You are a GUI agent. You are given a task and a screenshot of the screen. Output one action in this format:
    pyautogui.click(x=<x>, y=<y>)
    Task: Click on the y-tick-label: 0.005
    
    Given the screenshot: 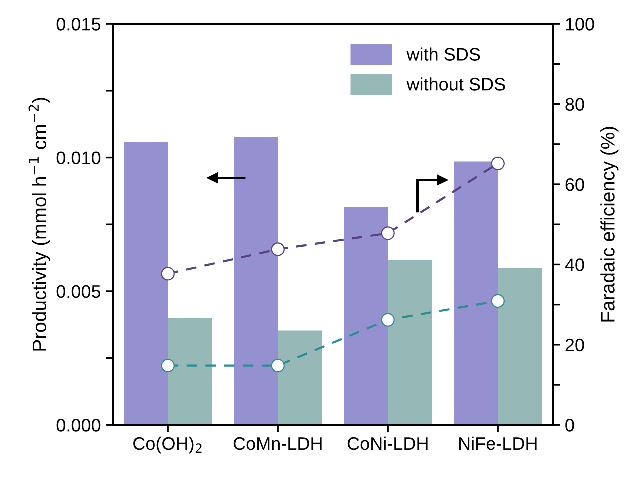 What is the action you would take?
    pyautogui.click(x=78, y=291)
    